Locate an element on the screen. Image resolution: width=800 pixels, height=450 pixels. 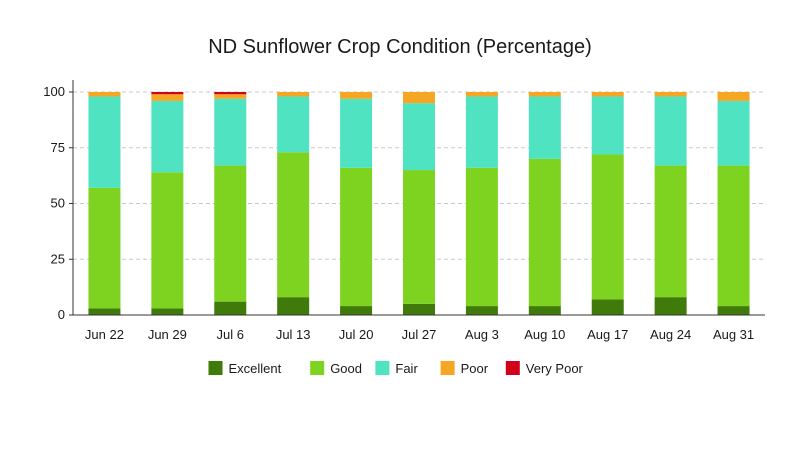
x-tick-label: Aug 17 is located at coordinates (607, 334).